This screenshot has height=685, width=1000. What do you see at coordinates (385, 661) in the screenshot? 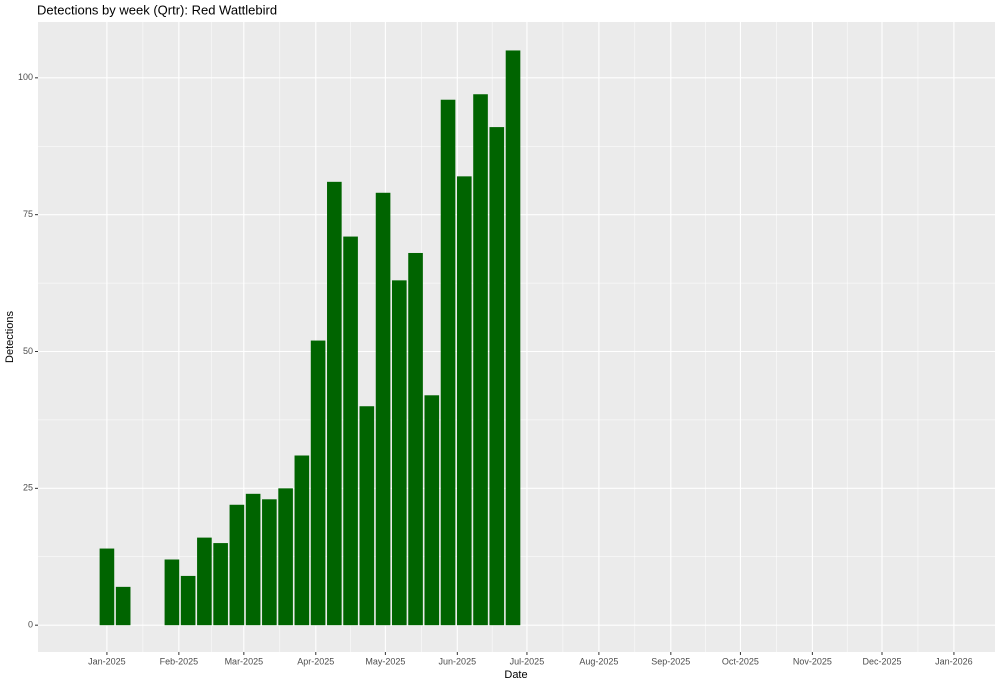
I see `x-tick-label: May-2025` at bounding box center [385, 661].